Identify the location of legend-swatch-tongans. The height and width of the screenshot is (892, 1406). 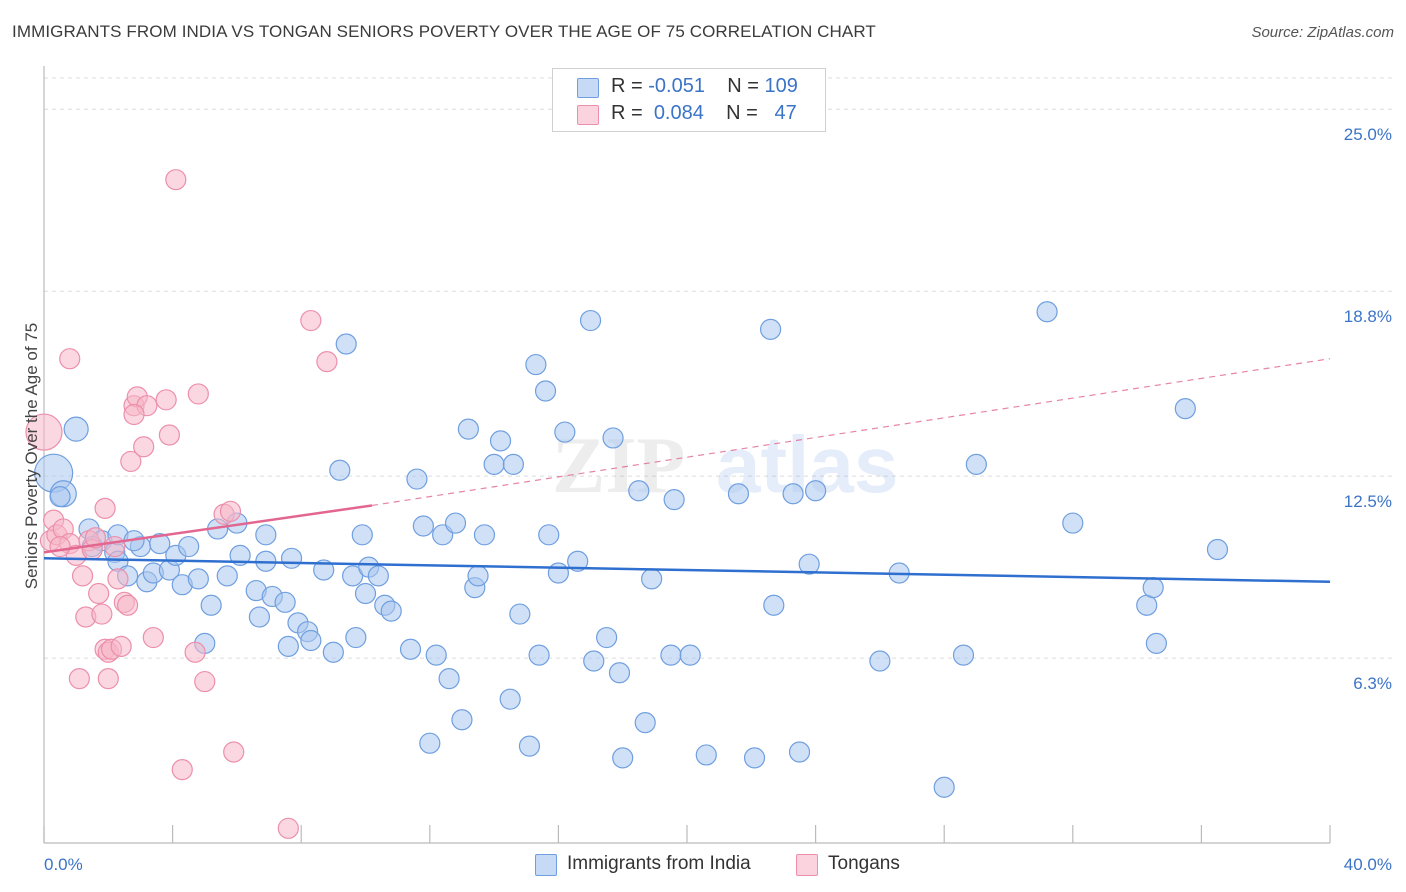
(588, 115).